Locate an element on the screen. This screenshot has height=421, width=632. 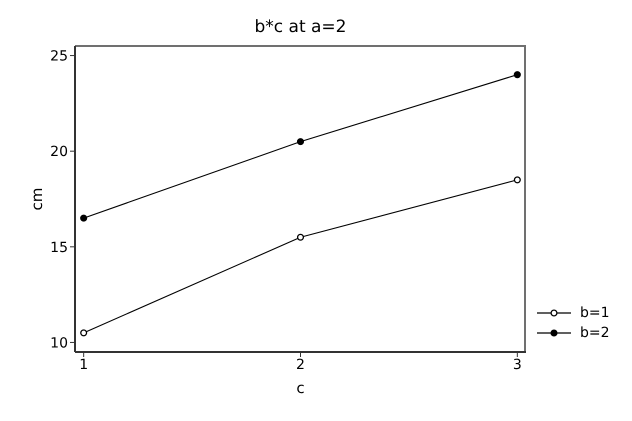
legend-label: b=2 is located at coordinates (595, 333).